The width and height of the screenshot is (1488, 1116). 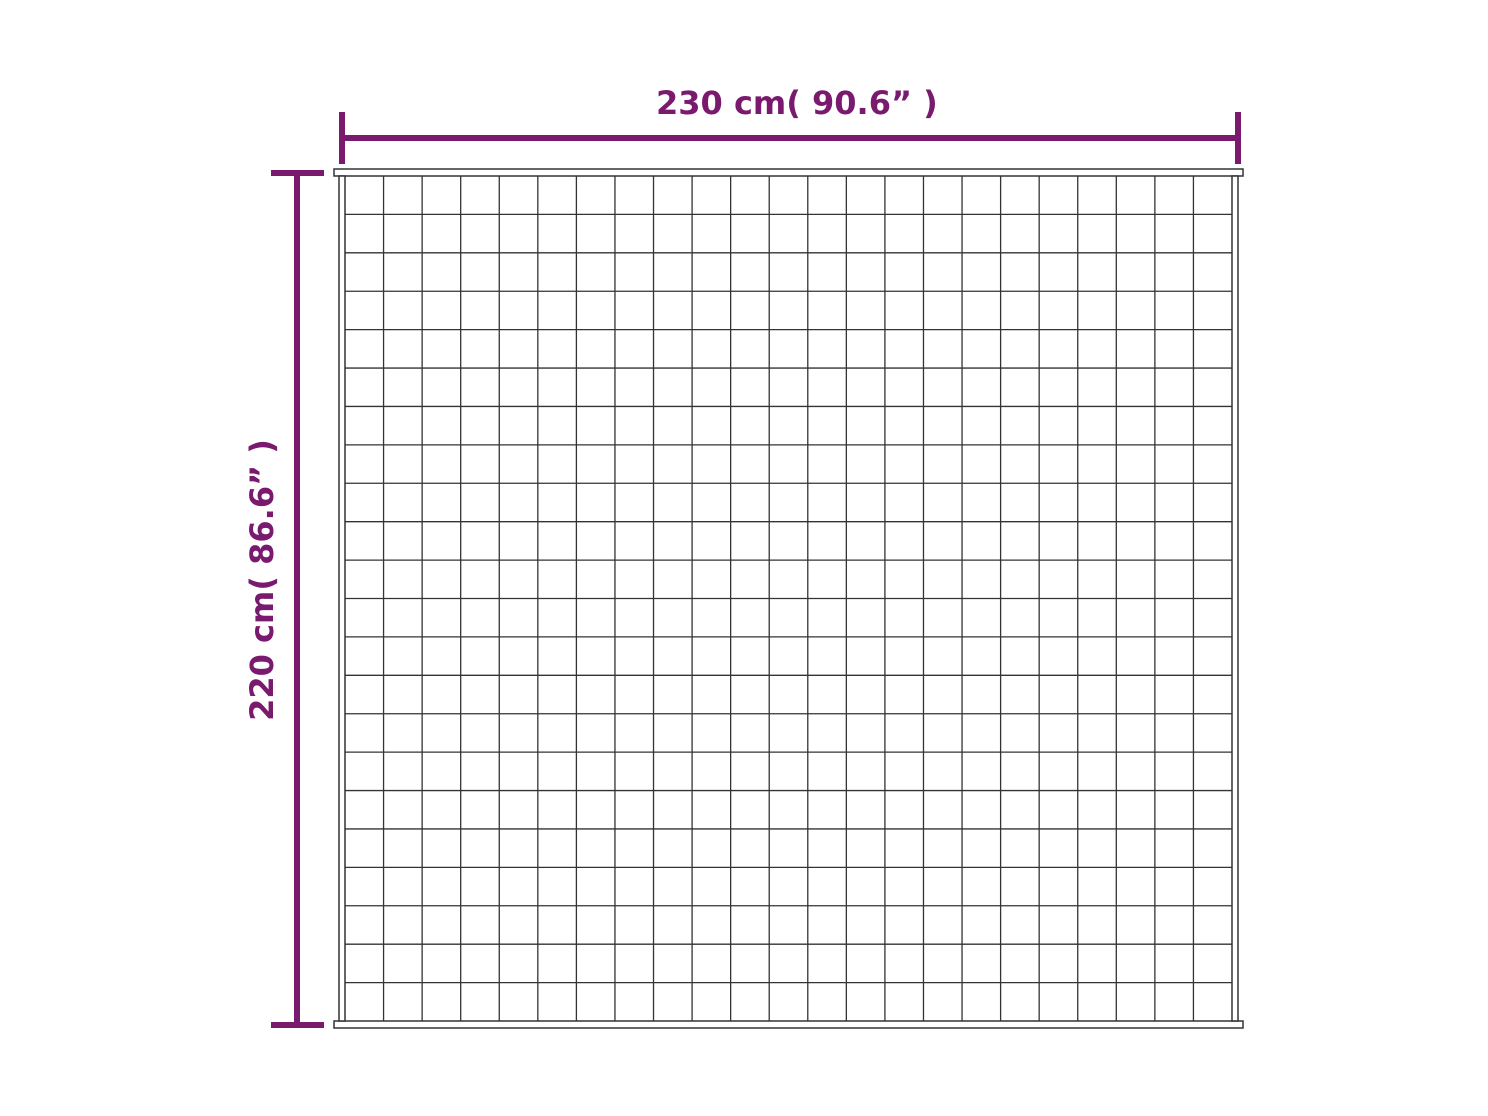 I want to click on blanket-bottom-edge, so click(x=788, y=1024).